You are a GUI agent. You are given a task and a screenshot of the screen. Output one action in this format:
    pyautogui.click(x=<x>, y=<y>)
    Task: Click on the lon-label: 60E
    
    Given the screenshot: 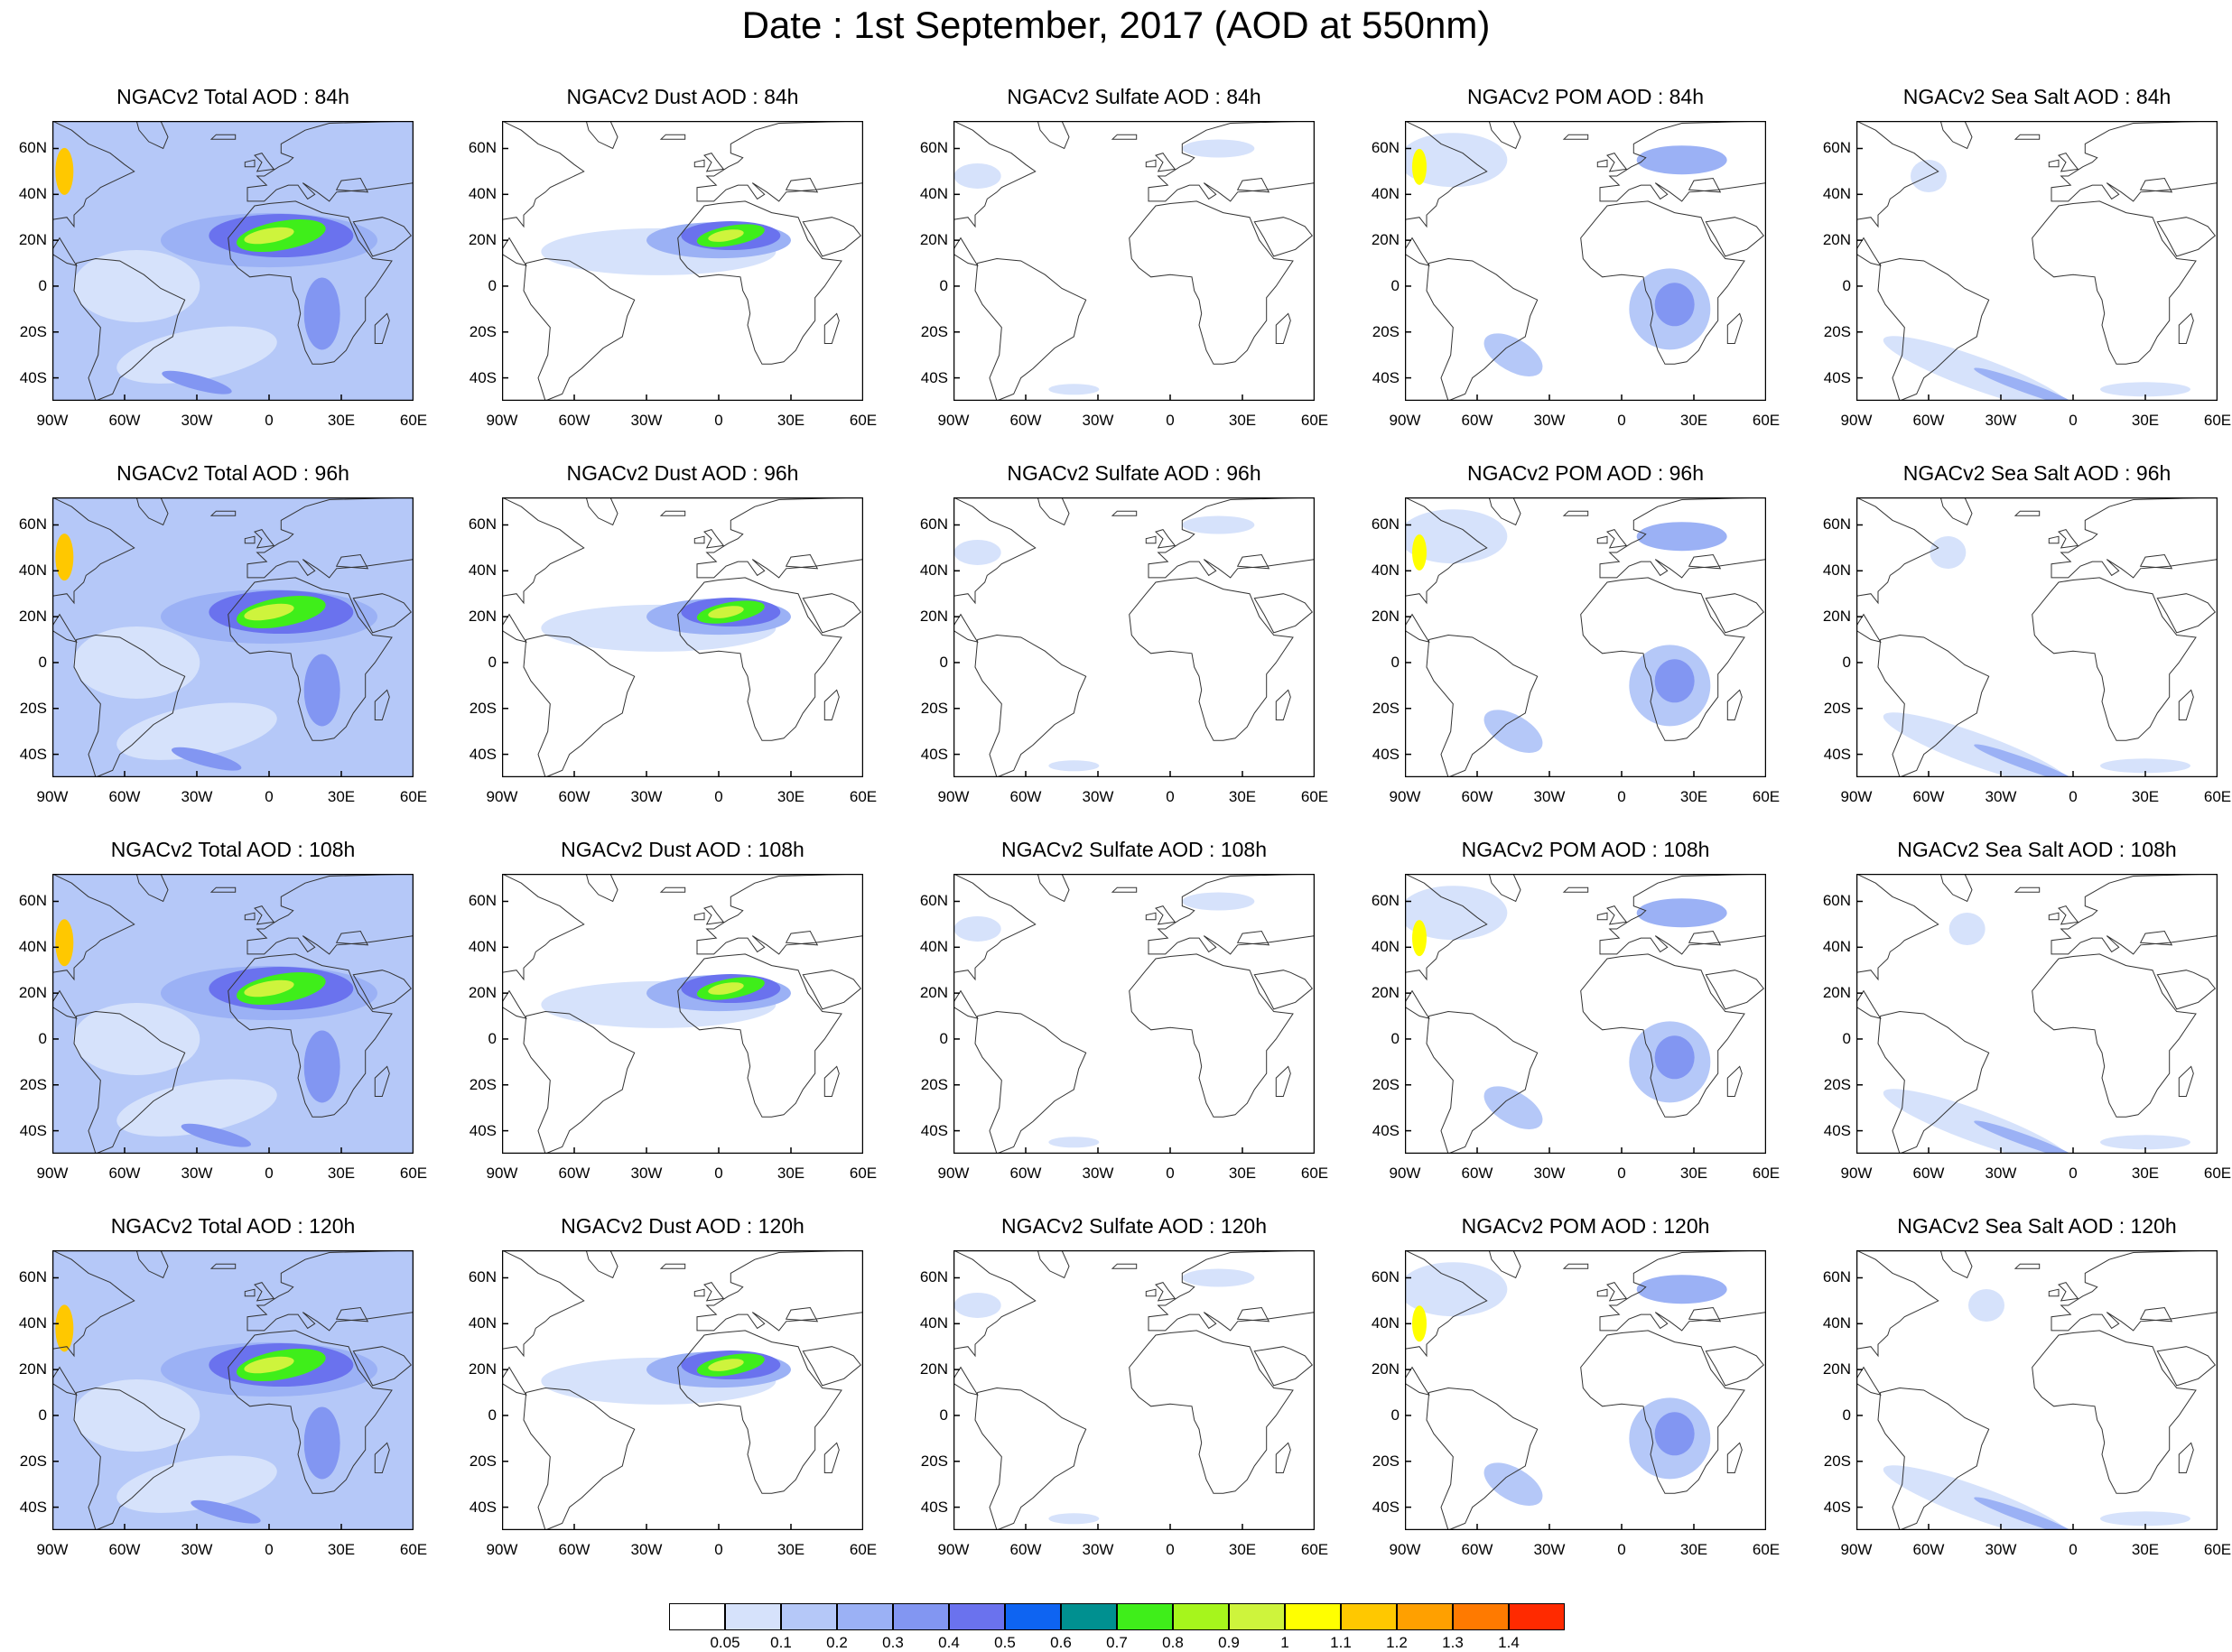 What is the action you would take?
    pyautogui.click(x=2217, y=1549)
    